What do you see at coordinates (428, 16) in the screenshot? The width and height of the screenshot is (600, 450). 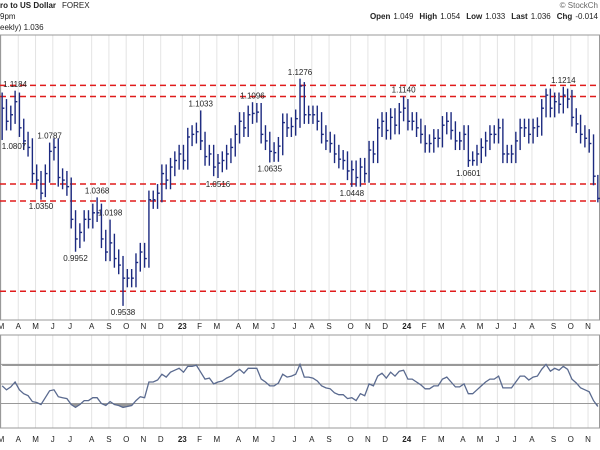 I see `field-label: High` at bounding box center [428, 16].